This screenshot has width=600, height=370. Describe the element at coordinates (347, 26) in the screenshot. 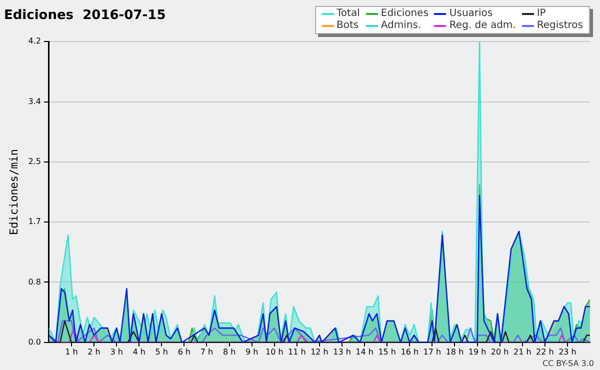

I see `legend-label: Bots` at that location.